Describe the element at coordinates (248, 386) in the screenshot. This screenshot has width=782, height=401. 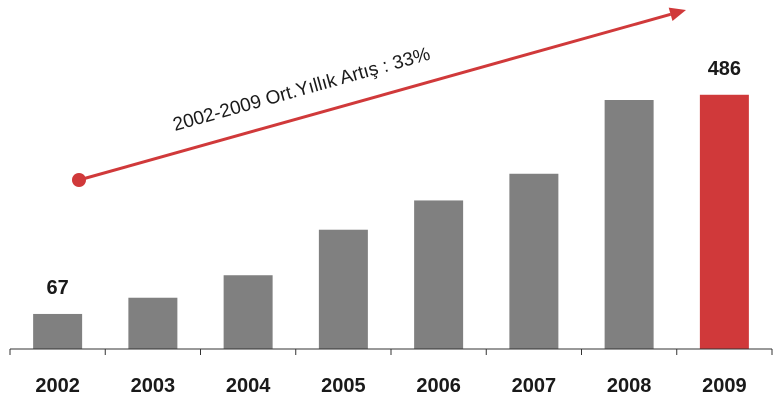
I see `x-tick-label-2004: 2004` at that location.